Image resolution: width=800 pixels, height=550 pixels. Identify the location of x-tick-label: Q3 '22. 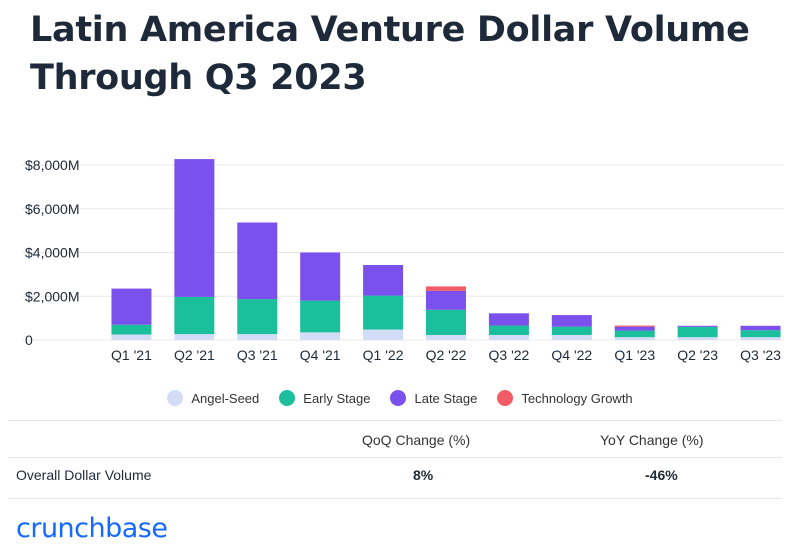
(509, 355).